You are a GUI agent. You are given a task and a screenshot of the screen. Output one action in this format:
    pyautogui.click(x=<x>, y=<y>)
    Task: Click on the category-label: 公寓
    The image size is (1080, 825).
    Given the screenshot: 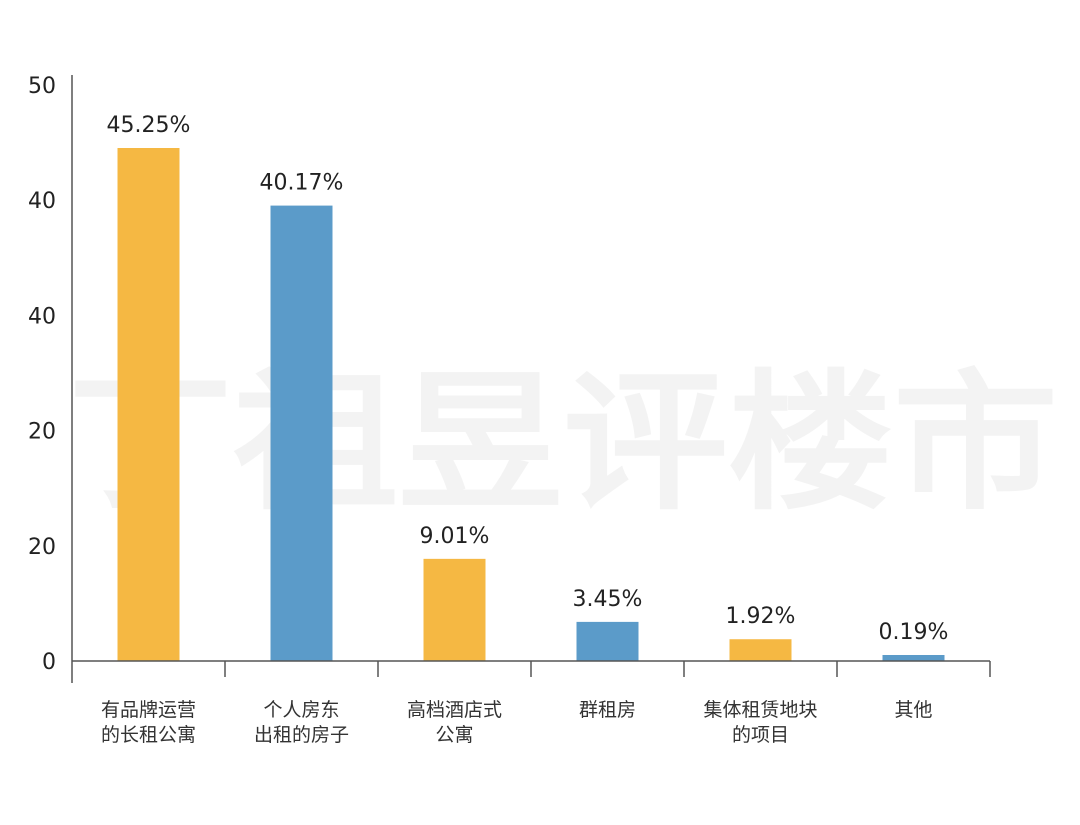 What is the action you would take?
    pyautogui.click(x=454, y=735)
    